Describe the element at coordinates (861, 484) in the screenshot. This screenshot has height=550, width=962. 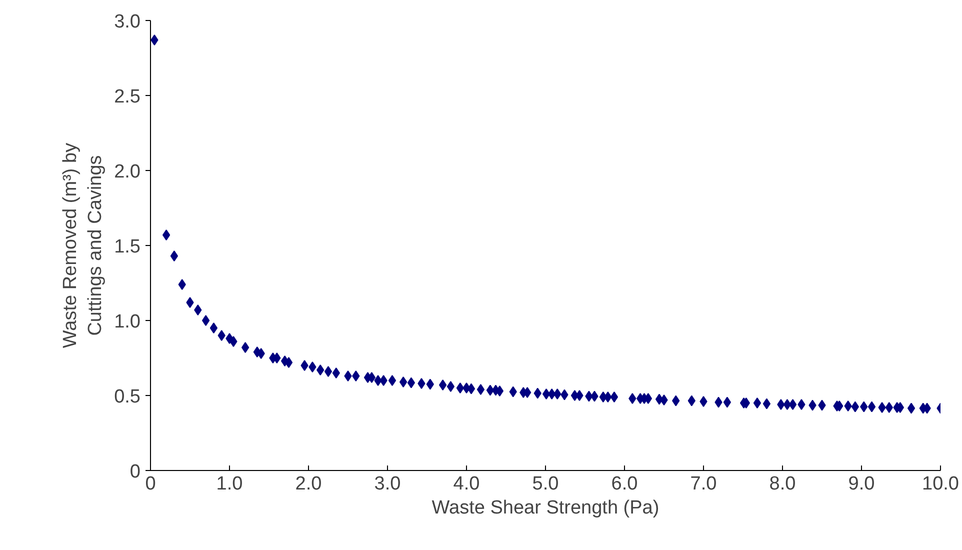
I see `x-tick-label: 9.0` at that location.